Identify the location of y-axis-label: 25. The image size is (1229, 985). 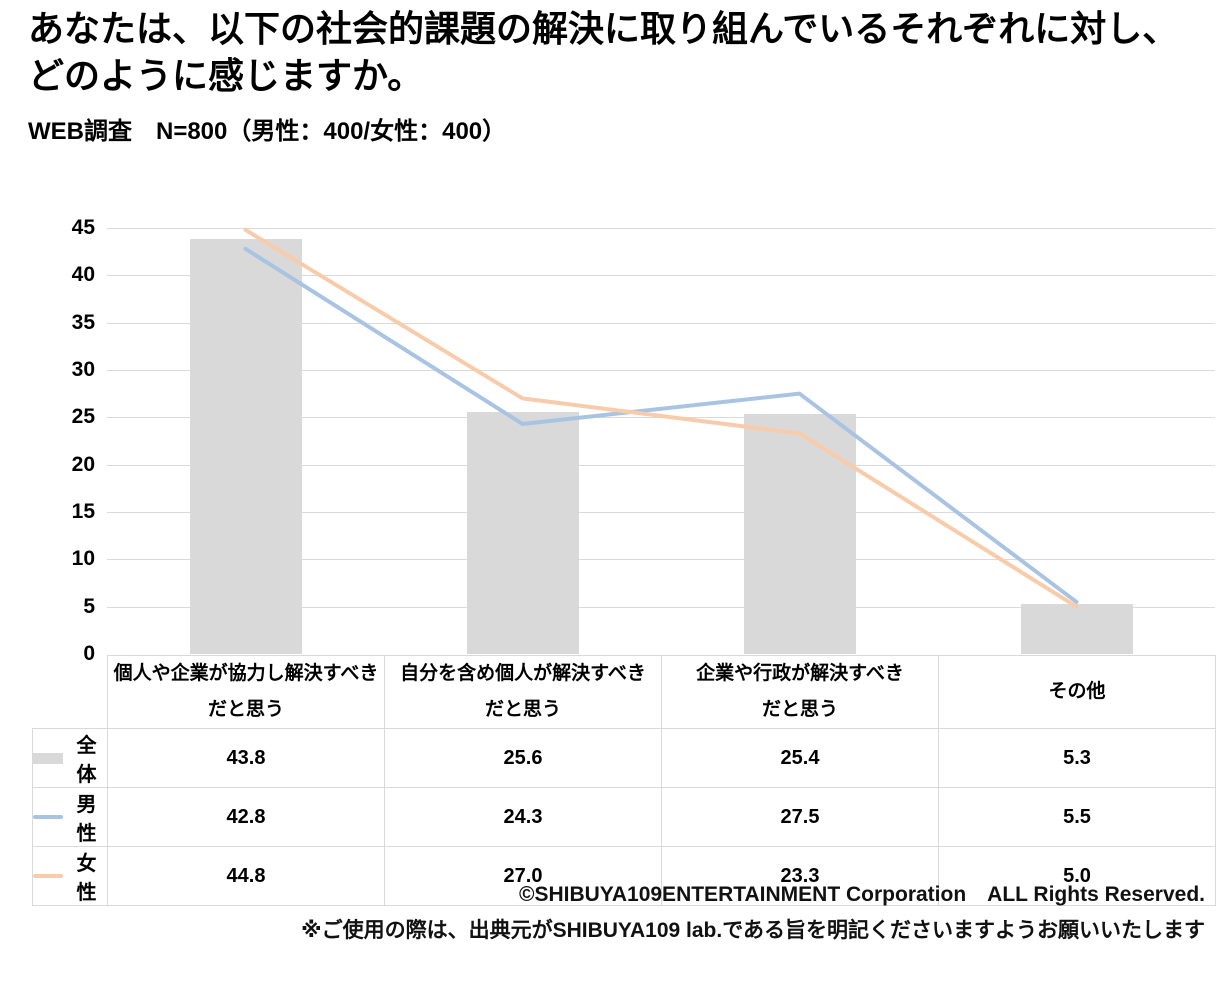
(83, 417).